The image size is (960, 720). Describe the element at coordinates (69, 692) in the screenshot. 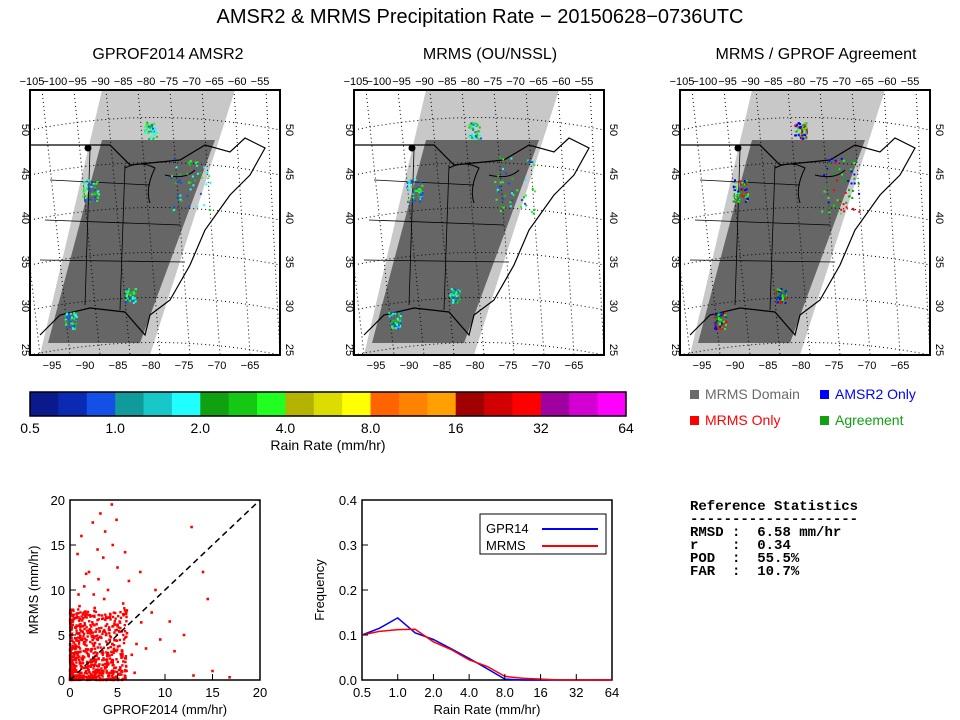

I see `scatter-xtick-label: 0` at that location.